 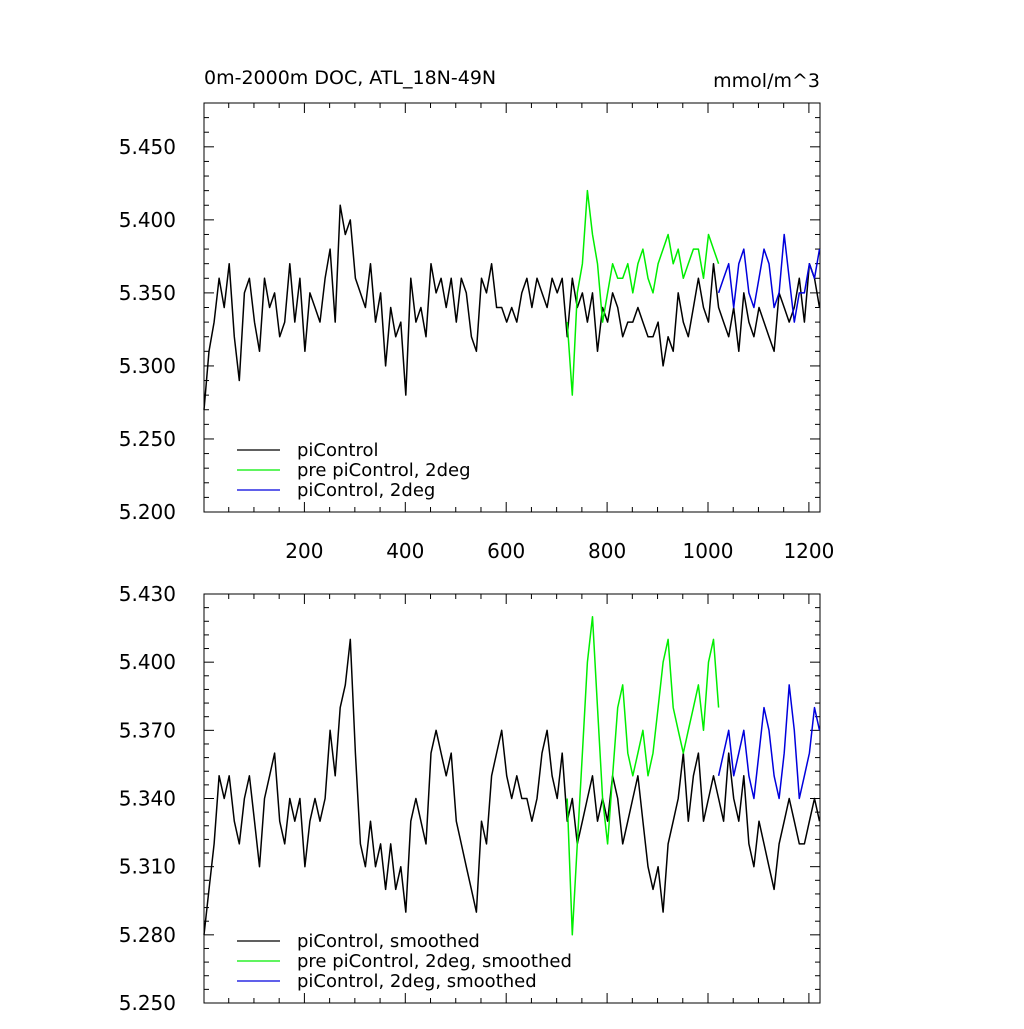 What do you see at coordinates (147, 147) in the screenshot?
I see `y-tick-label: 5.450` at bounding box center [147, 147].